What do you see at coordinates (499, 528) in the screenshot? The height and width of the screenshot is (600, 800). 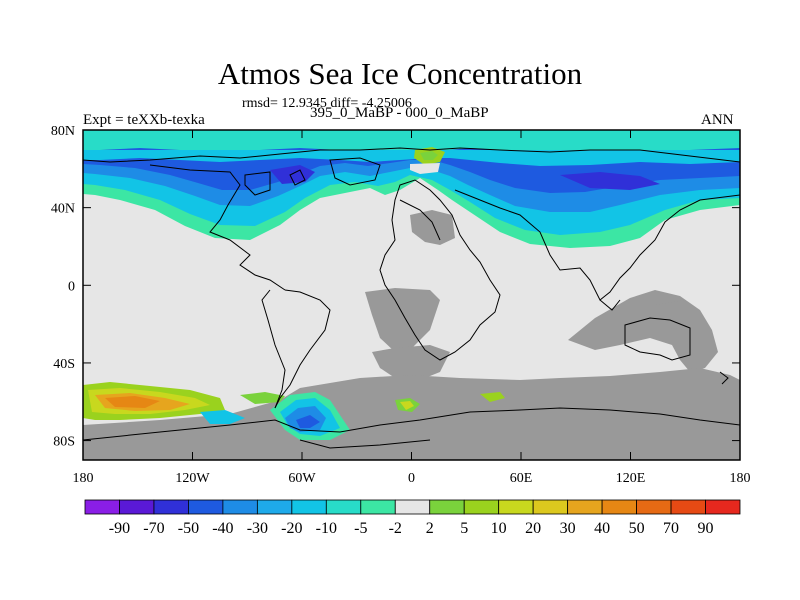 I see `colorbar-label: 10` at bounding box center [499, 528].